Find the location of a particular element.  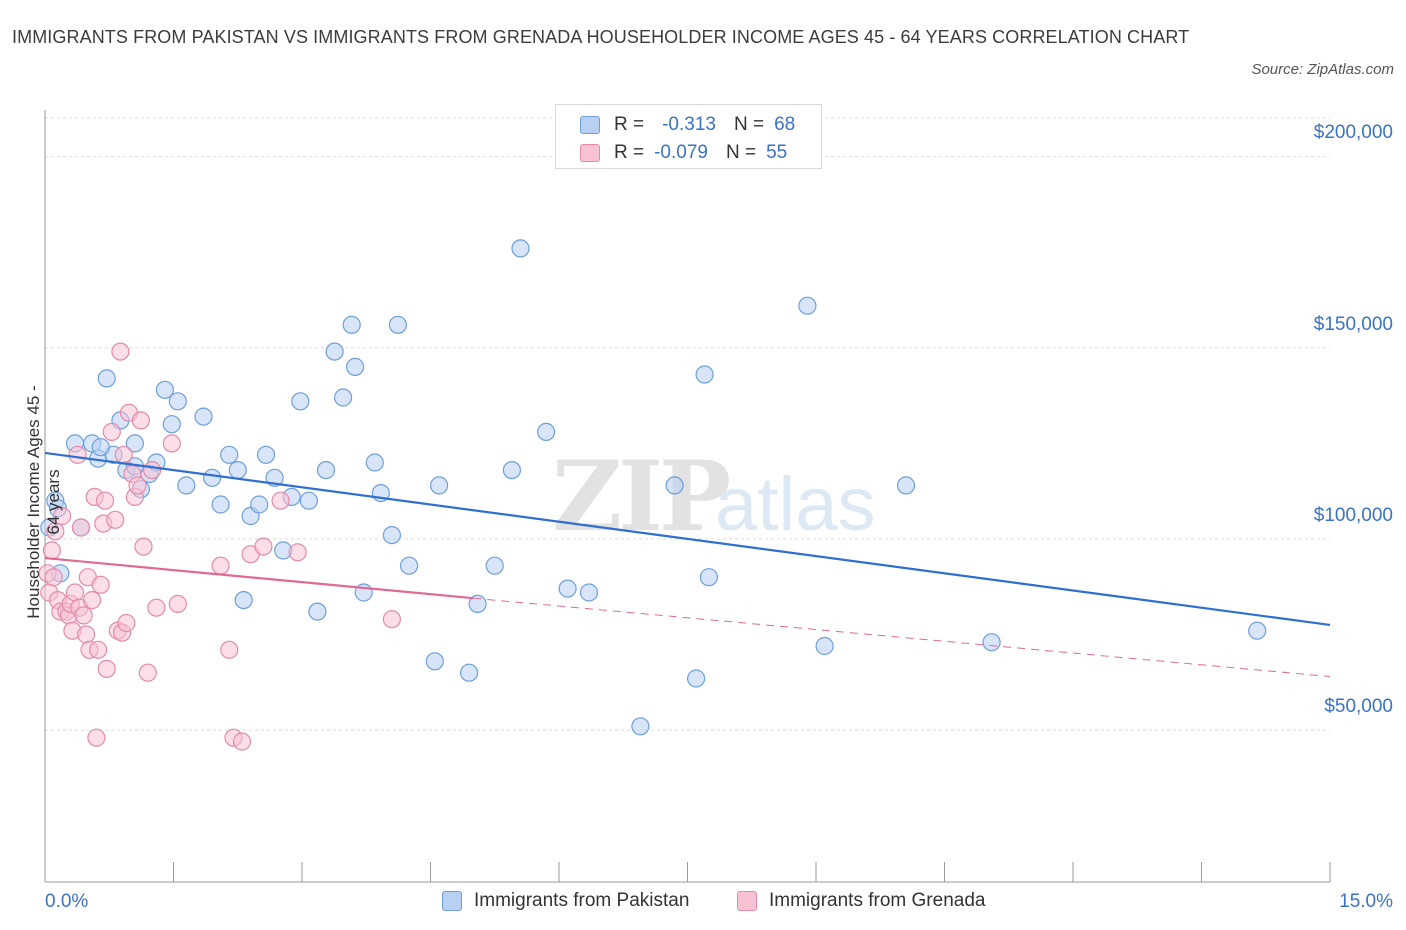

y-tick-label: $50,000 is located at coordinates (1358, 706).